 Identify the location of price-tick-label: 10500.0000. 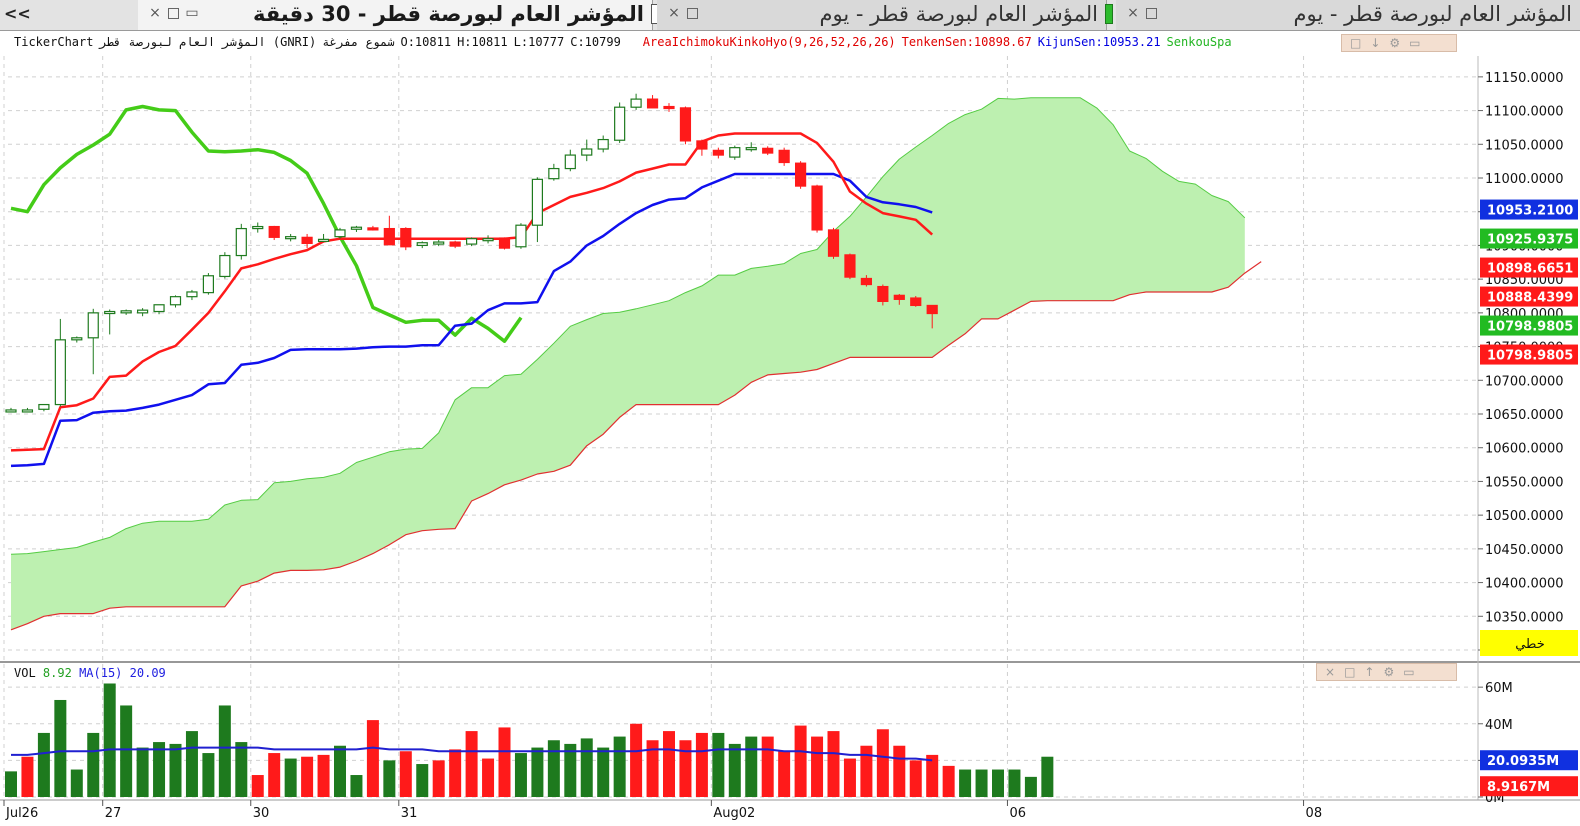
(1524, 516).